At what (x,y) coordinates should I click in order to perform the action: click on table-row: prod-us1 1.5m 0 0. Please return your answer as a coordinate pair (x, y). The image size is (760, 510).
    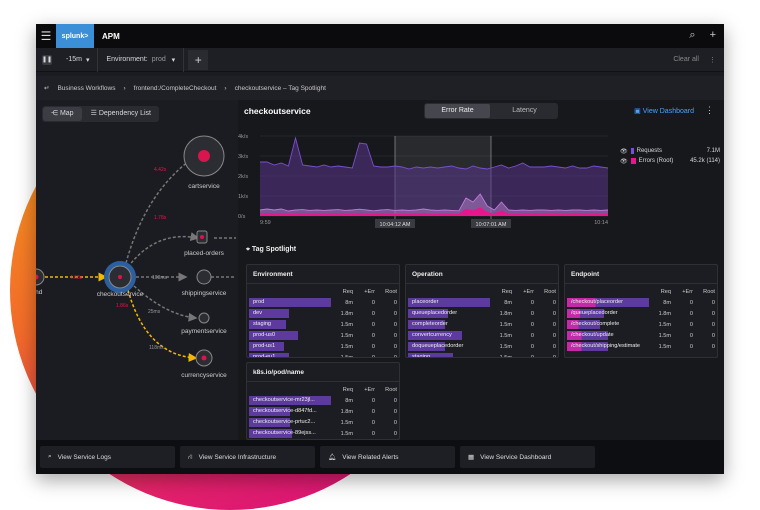
    Looking at the image, I should click on (323, 346).